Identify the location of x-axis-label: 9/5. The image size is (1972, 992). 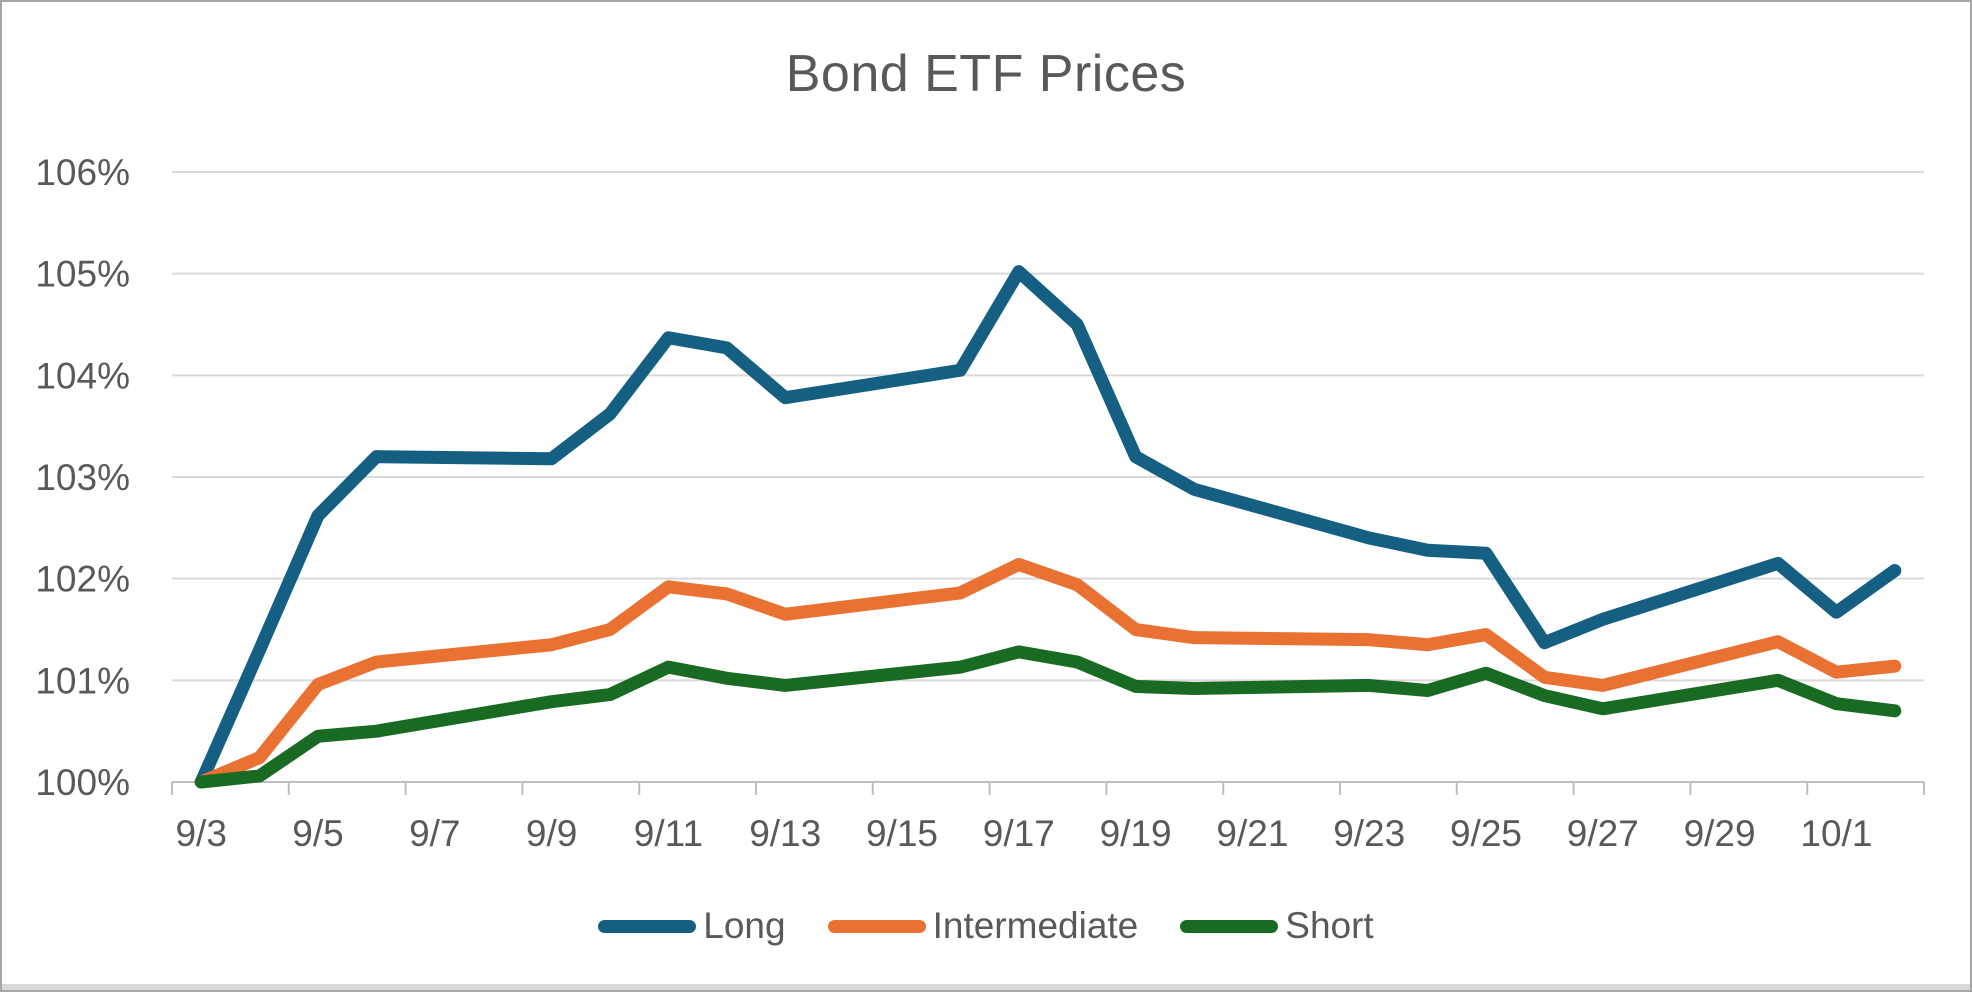
(317, 833).